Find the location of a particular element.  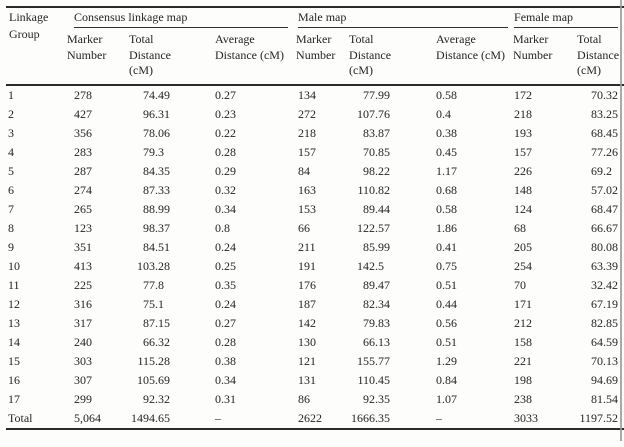

cell-f_total: 63.39 is located at coordinates (605, 266).